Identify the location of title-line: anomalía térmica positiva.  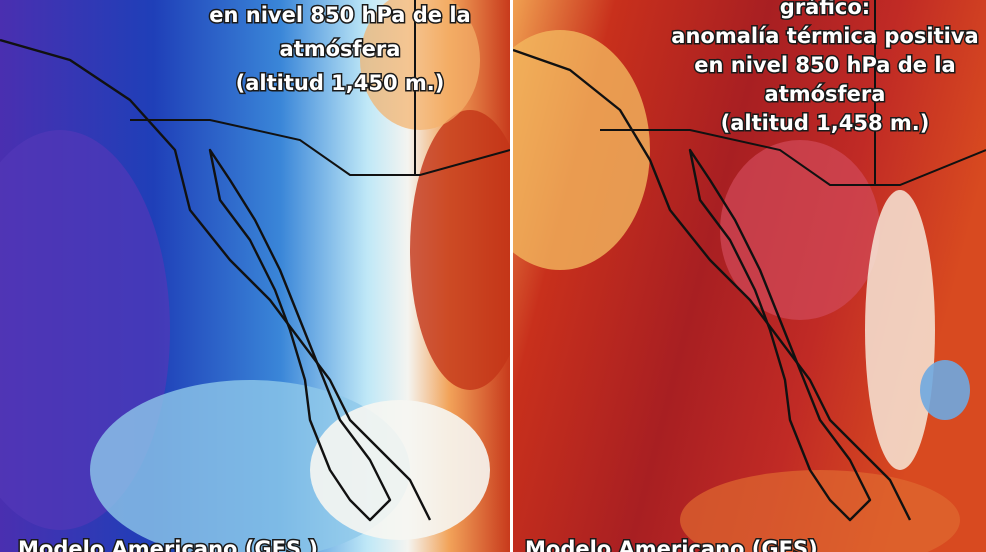
(824, 36).